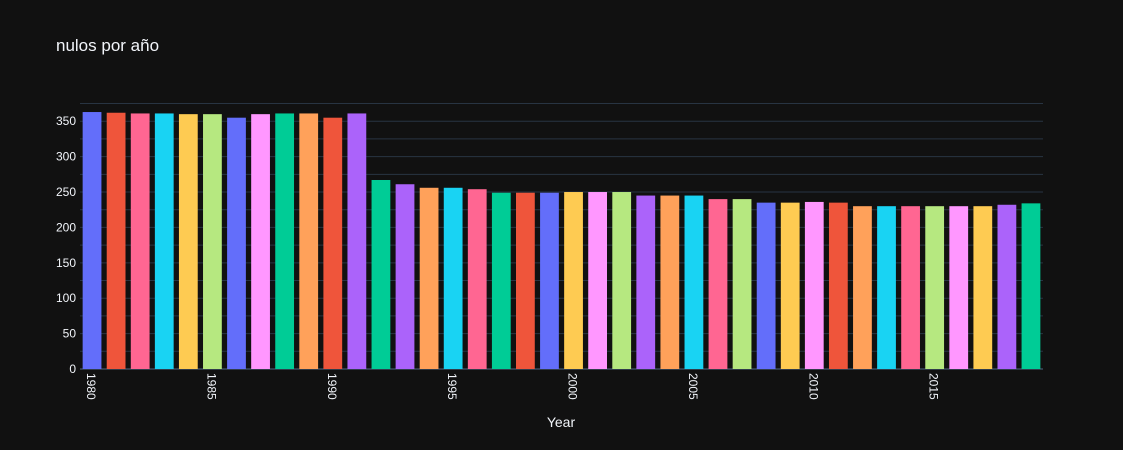  What do you see at coordinates (66, 298) in the screenshot?
I see `y-tick-label: 100` at bounding box center [66, 298].